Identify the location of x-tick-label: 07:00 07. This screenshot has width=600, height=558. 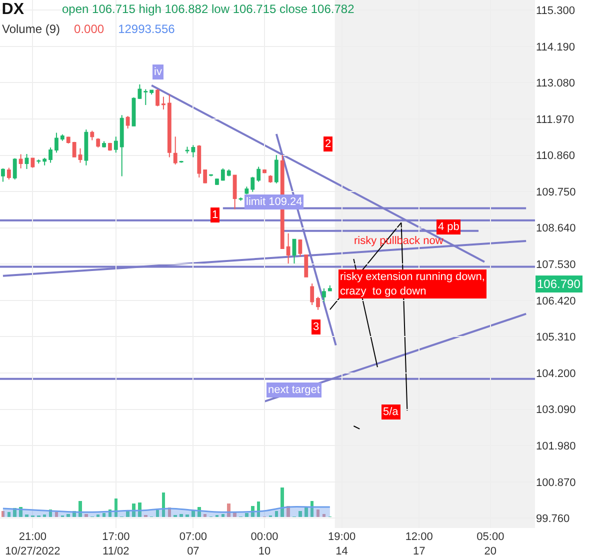
(193, 544).